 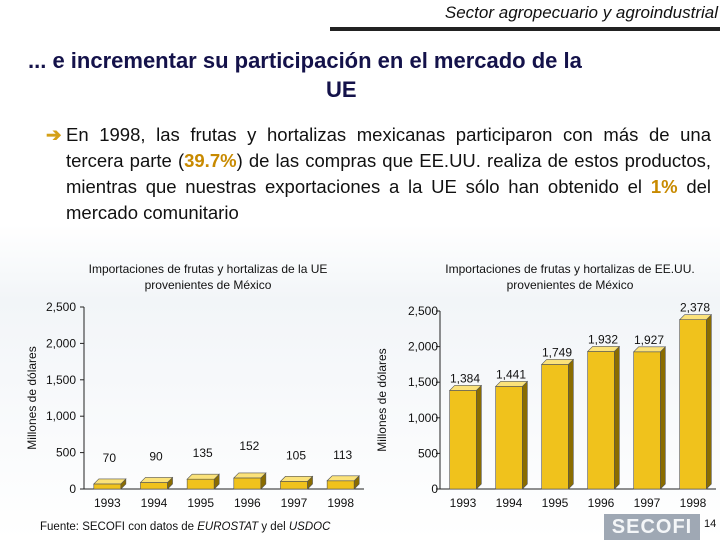 What do you see at coordinates (154, 503) in the screenshot?
I see `chart-eu-x-tick-label: 1994` at bounding box center [154, 503].